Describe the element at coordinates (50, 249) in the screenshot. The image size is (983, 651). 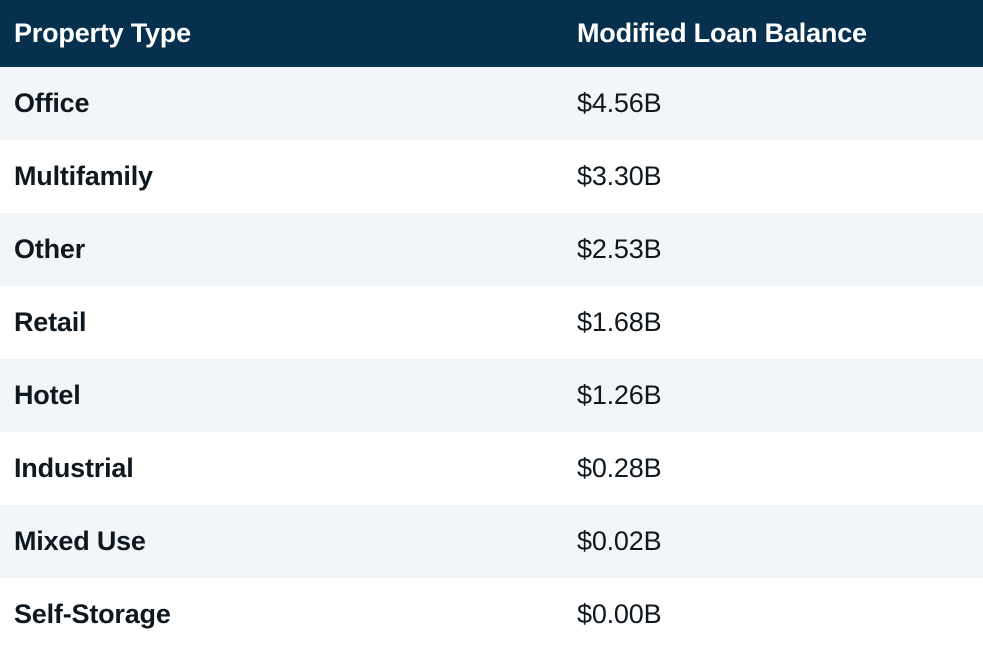
I see `property-type-cell: Other` at that location.